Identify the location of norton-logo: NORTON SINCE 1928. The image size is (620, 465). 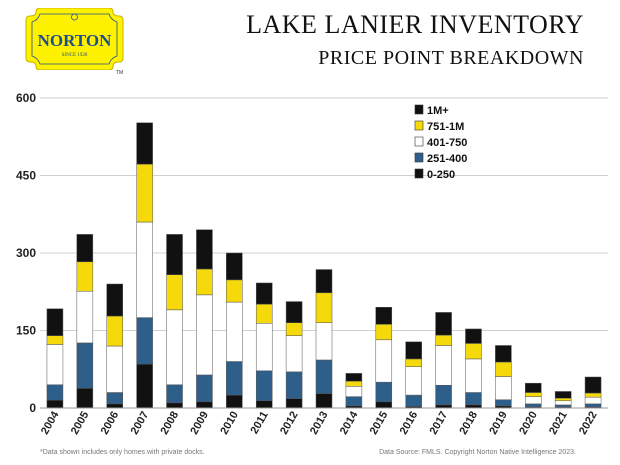
(74, 39).